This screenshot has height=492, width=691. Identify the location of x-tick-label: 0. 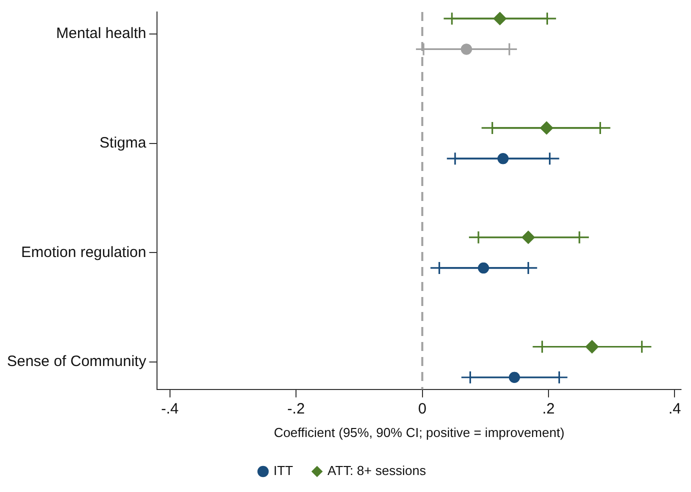
(422, 409).